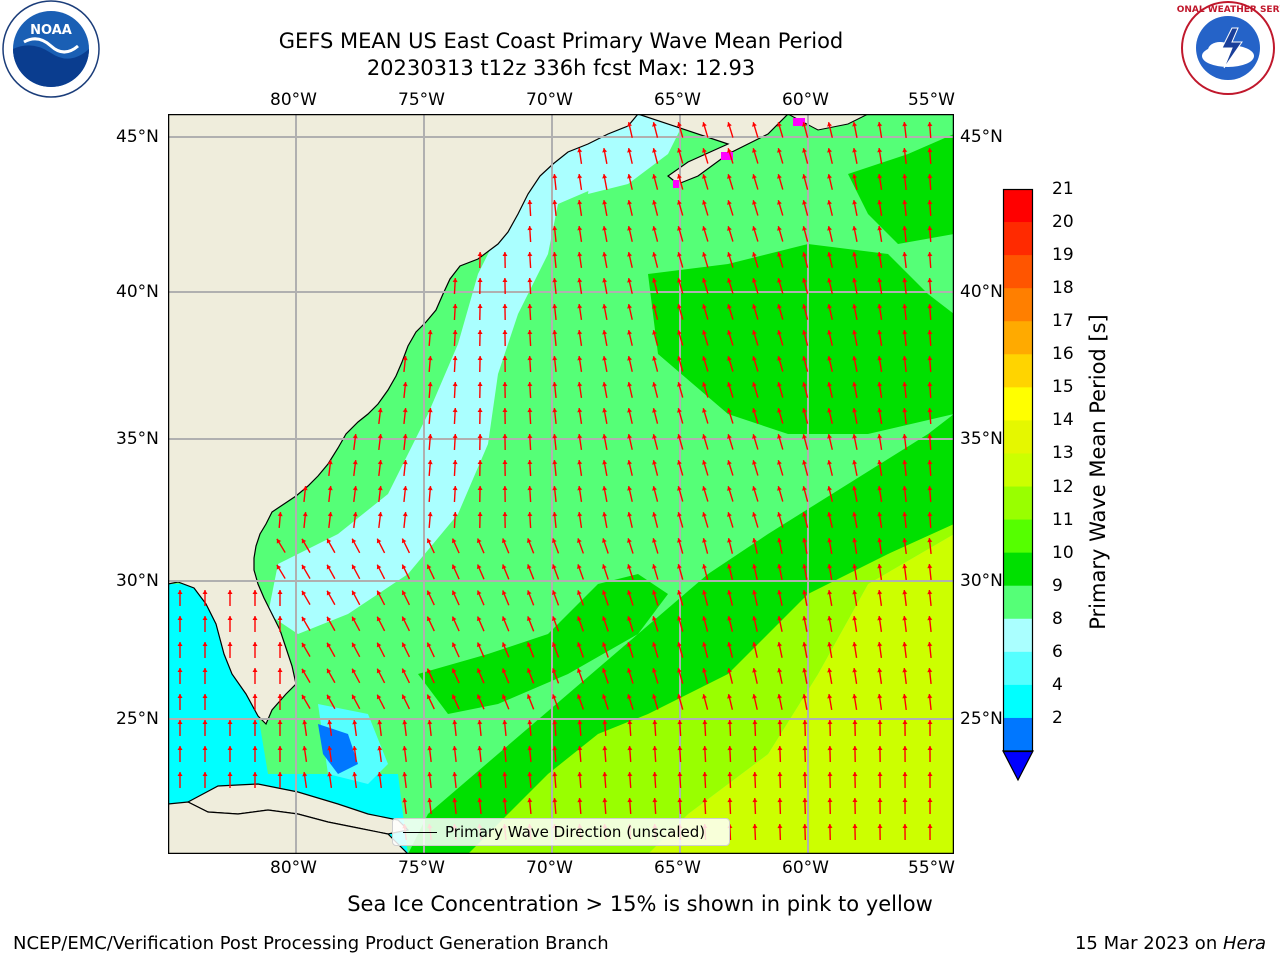 This screenshot has height=960, width=1280. What do you see at coordinates (1228, 48) in the screenshot?
I see `nws-logo: NATIONAL WEATHER SERVICE` at bounding box center [1228, 48].